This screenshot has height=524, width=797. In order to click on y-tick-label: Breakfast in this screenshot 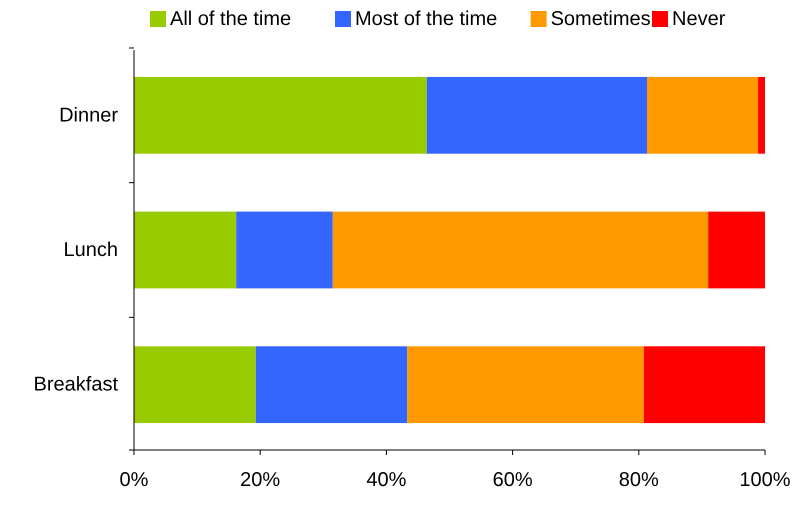, I will do `click(76, 385)`.